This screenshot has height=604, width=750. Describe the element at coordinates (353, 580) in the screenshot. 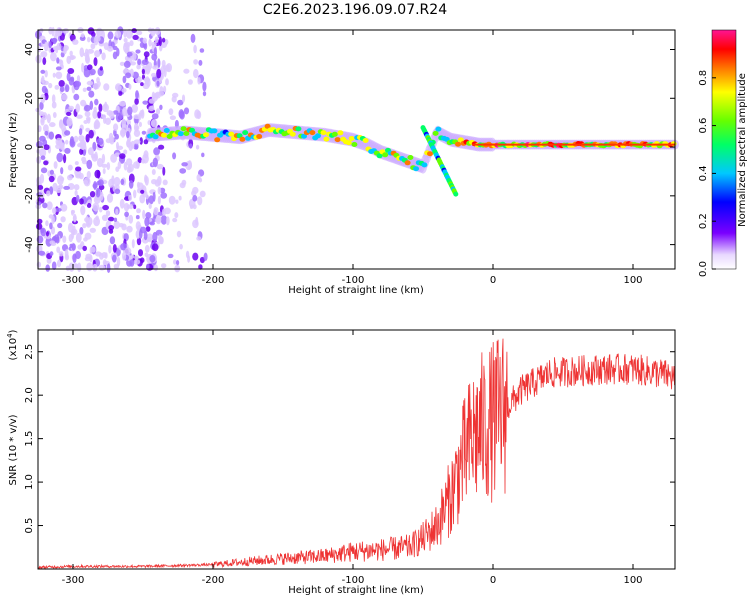

I see `x-tick-label: -100` at that location.